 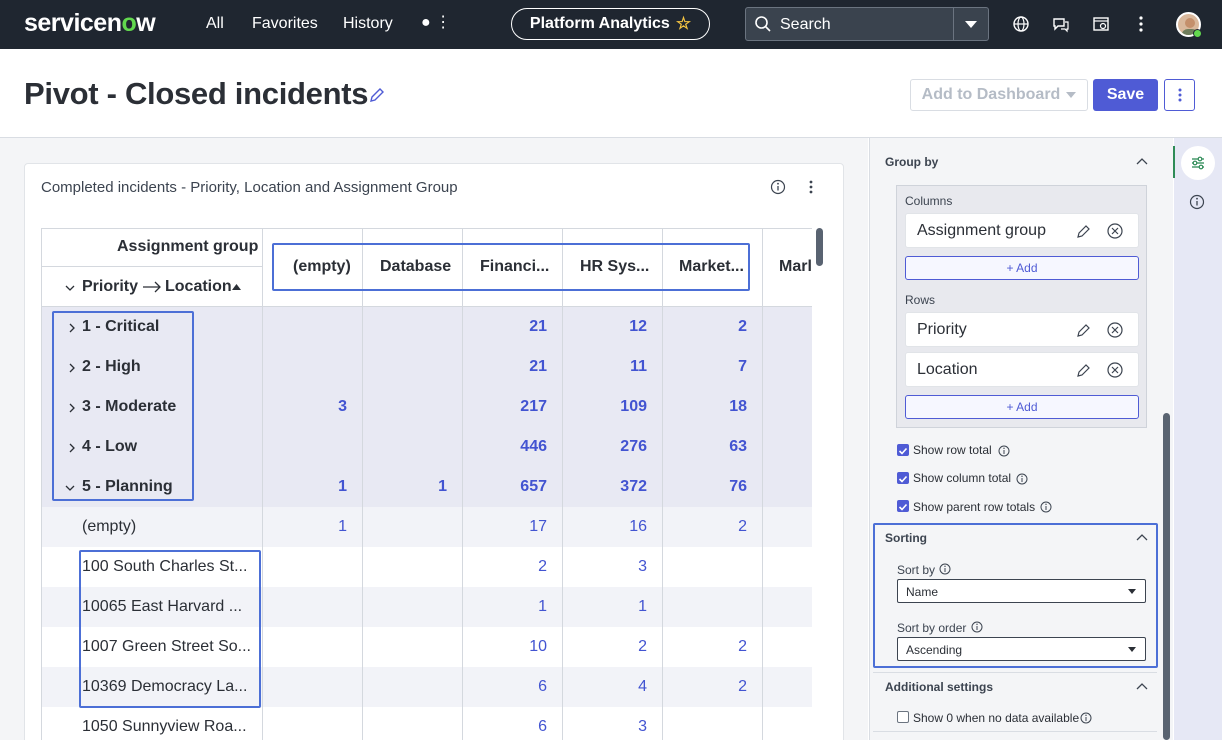 I want to click on globe-icon, so click(x=1021, y=24).